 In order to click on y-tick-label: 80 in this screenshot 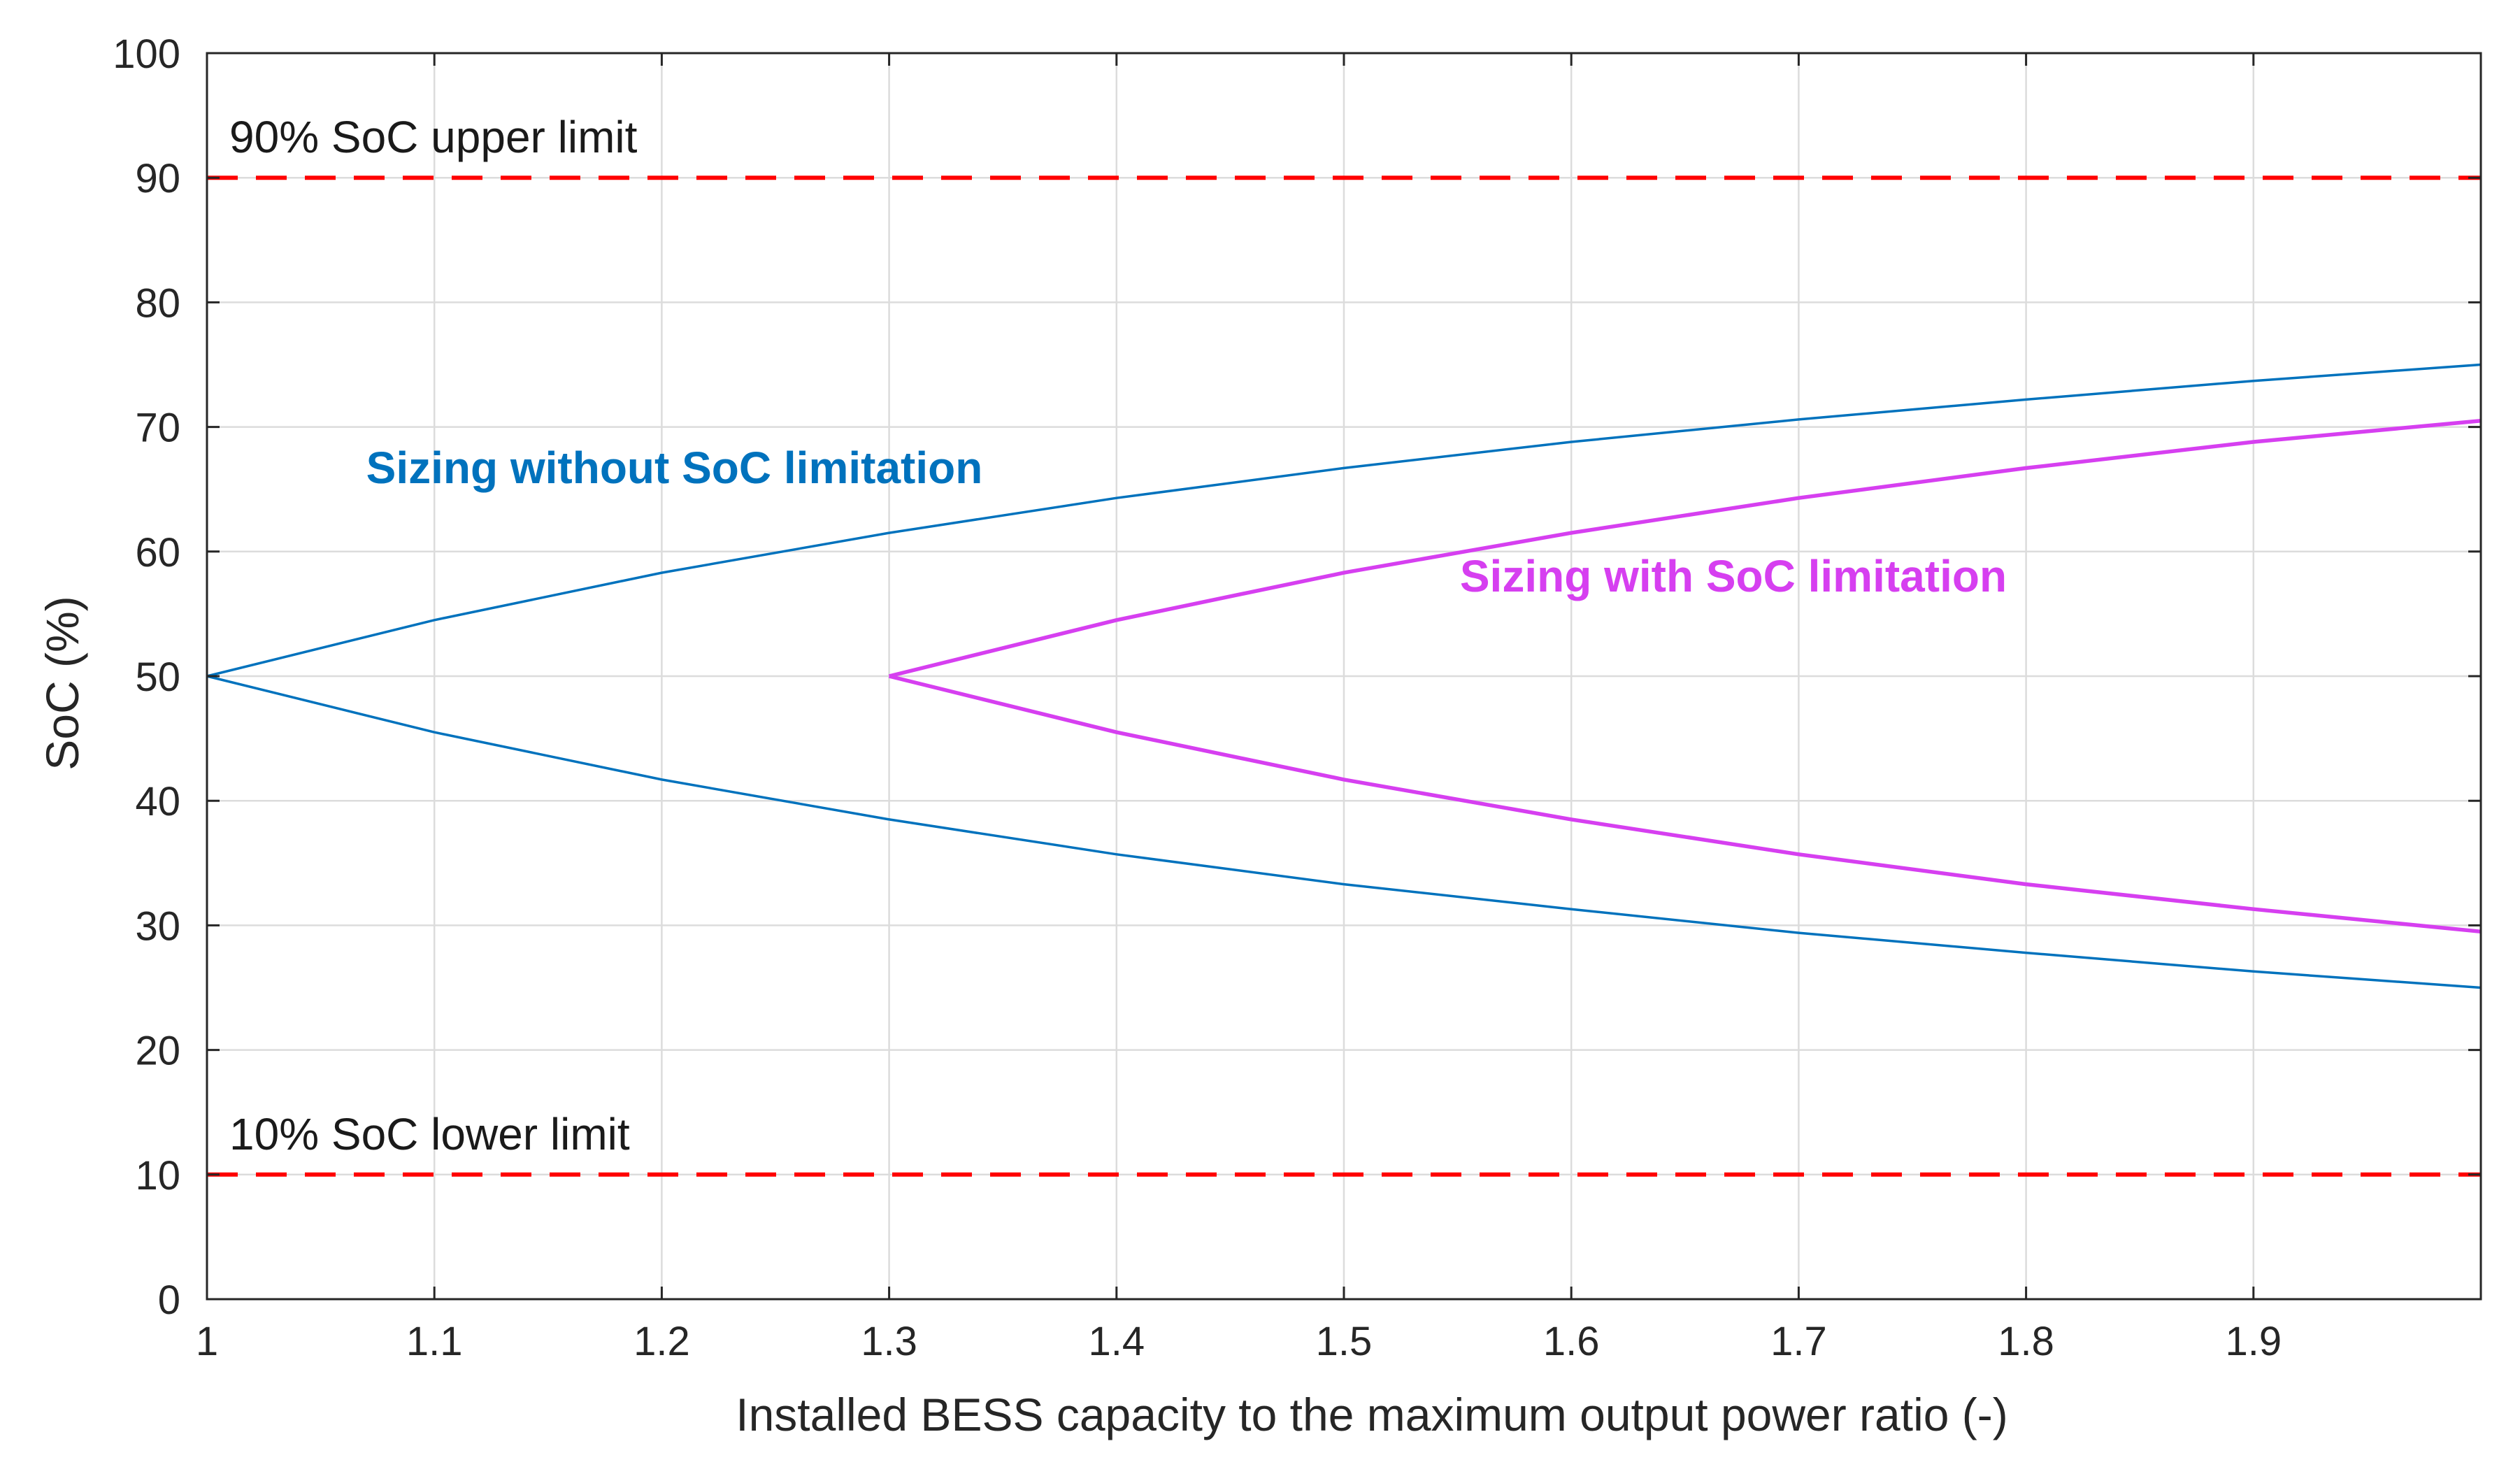, I will do `click(157, 303)`.